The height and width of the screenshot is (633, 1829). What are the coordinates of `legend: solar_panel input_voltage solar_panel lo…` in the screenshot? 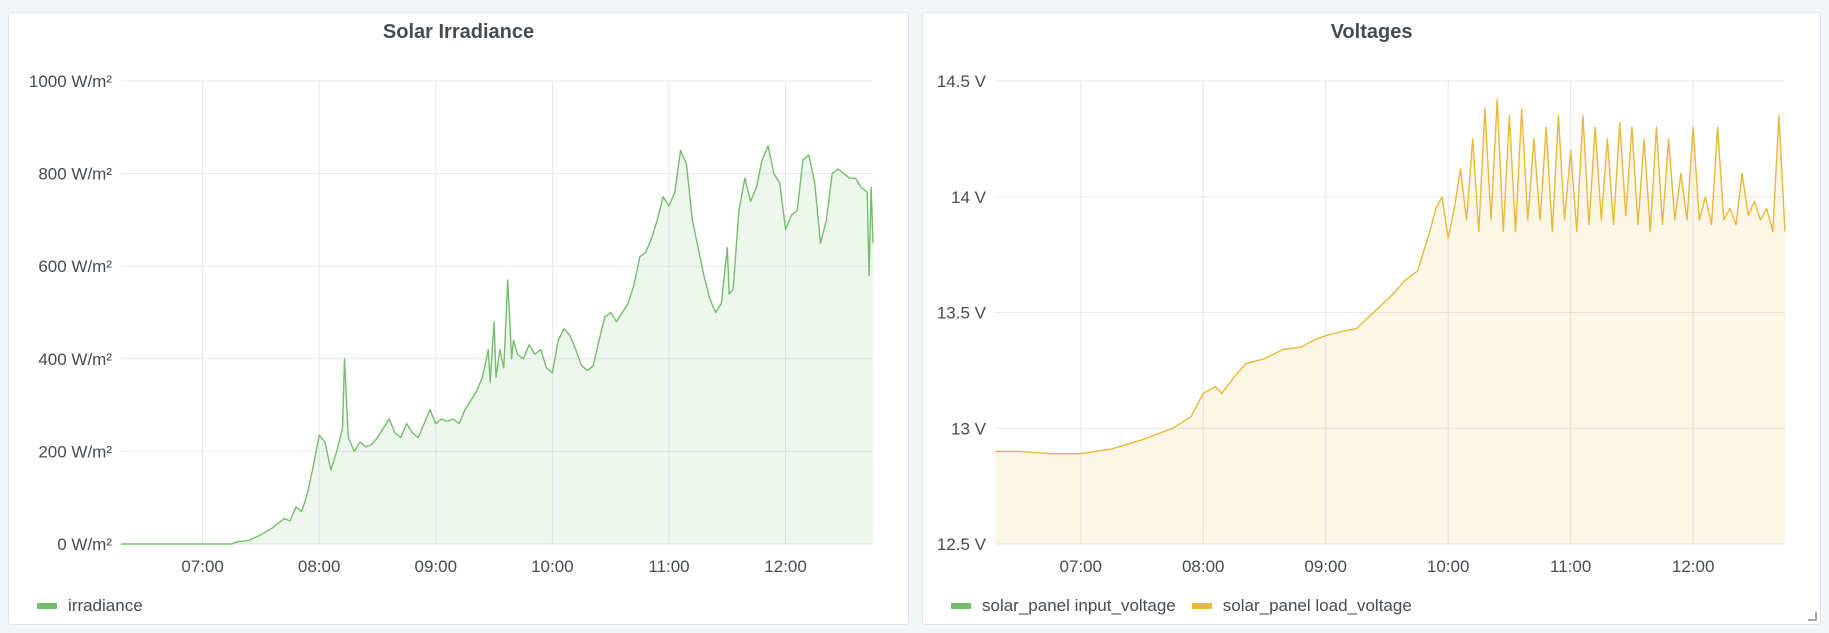 It's located at (1189, 606).